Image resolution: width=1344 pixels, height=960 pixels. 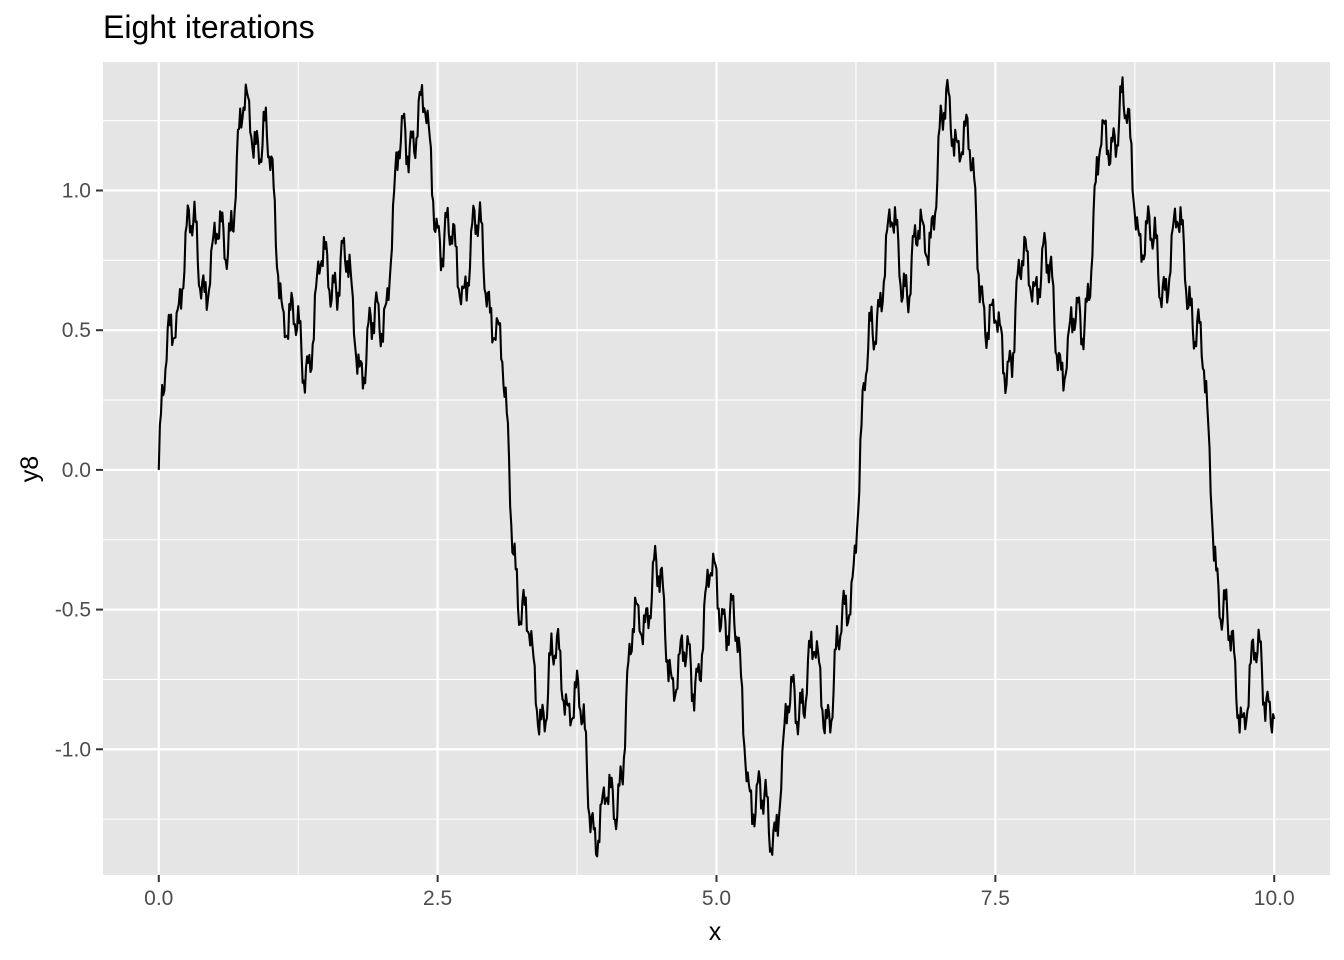 I want to click on x-tick-label: 2.5, so click(x=437, y=898).